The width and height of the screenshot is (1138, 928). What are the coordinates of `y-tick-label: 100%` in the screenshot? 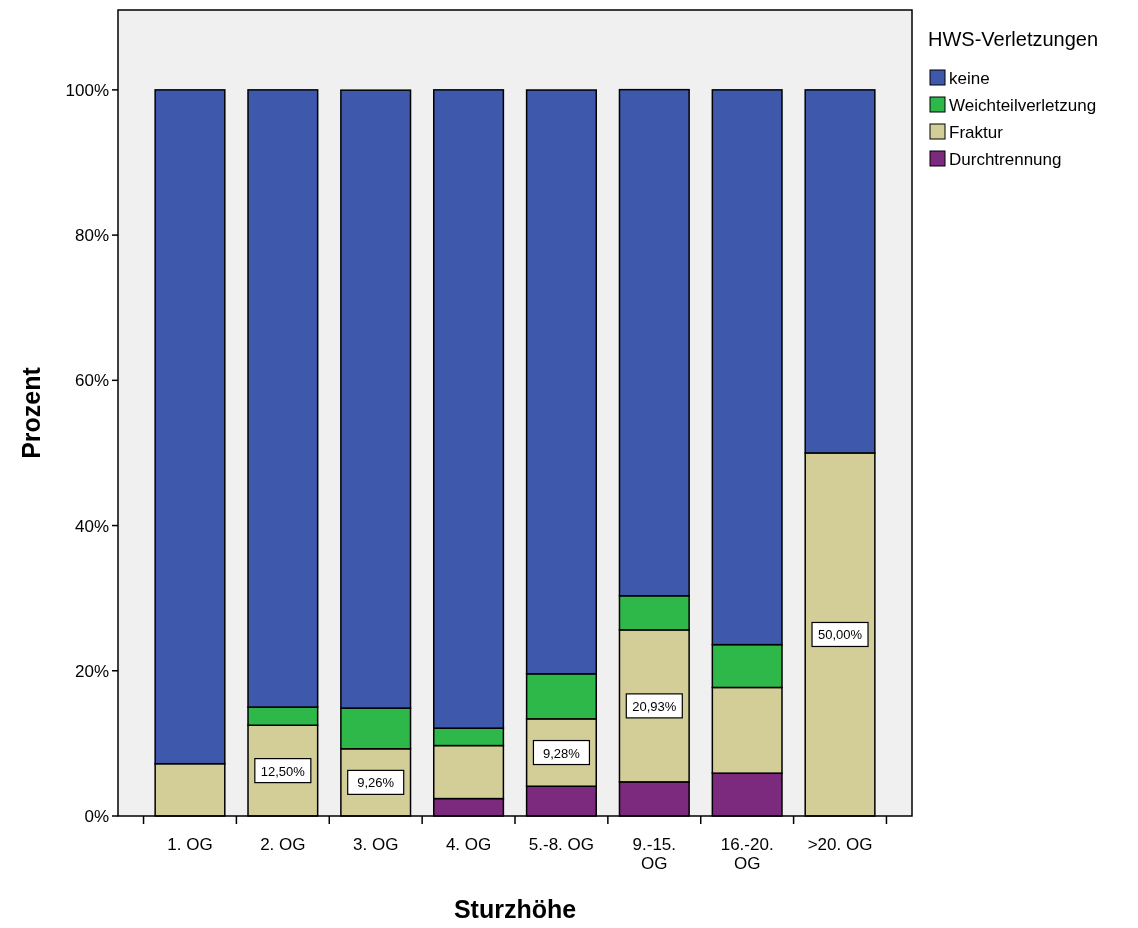 It's located at (87, 90).